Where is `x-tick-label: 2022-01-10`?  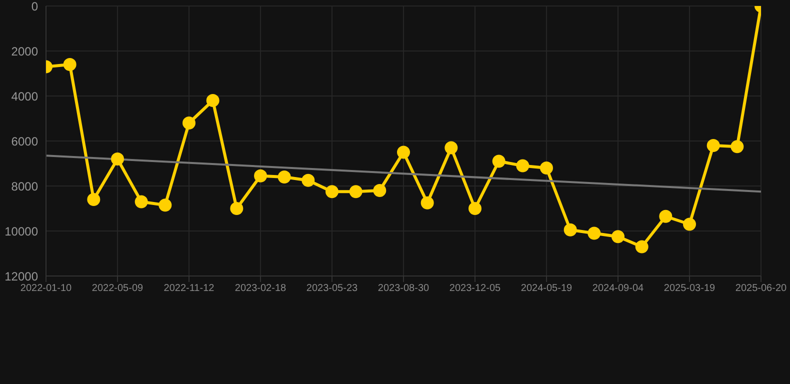 x-tick-label: 2022-01-10 is located at coordinates (46, 288).